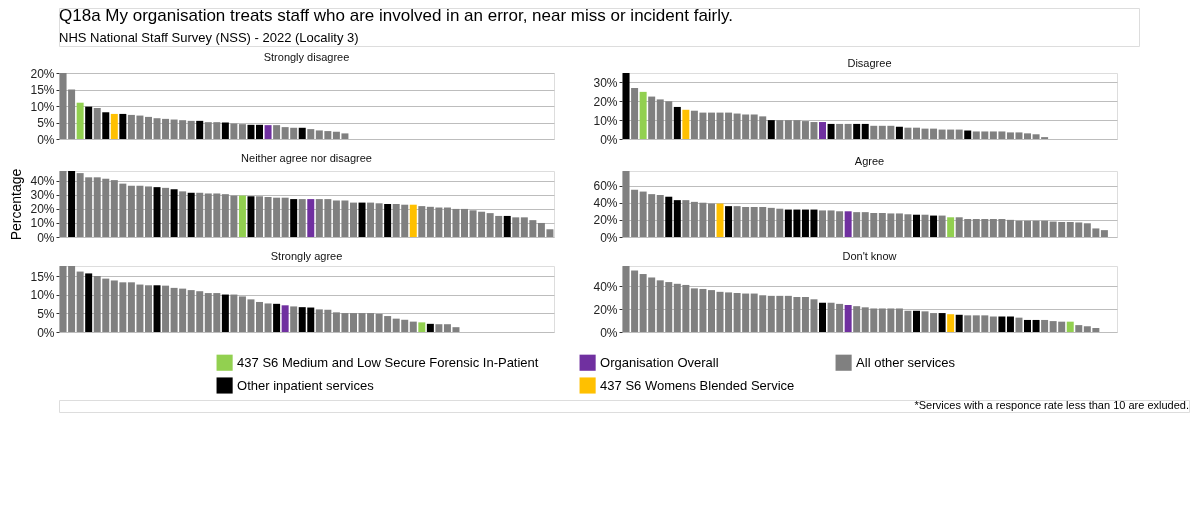 The image size is (1200, 510). I want to click on y-tick-label: 40%, so click(605, 286).